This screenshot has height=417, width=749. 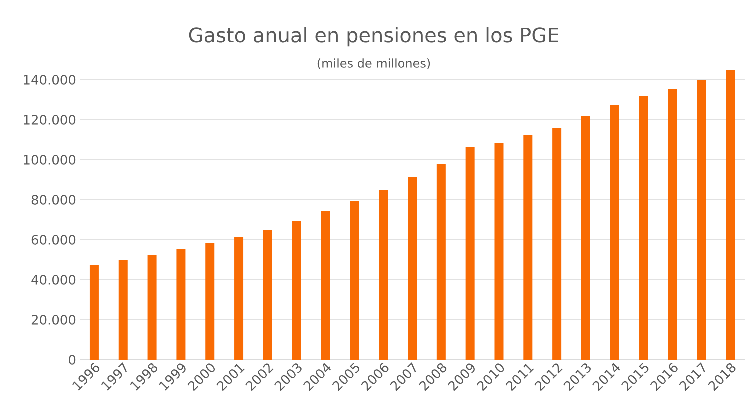 I want to click on y-tick-label: 140.000, so click(x=50, y=80).